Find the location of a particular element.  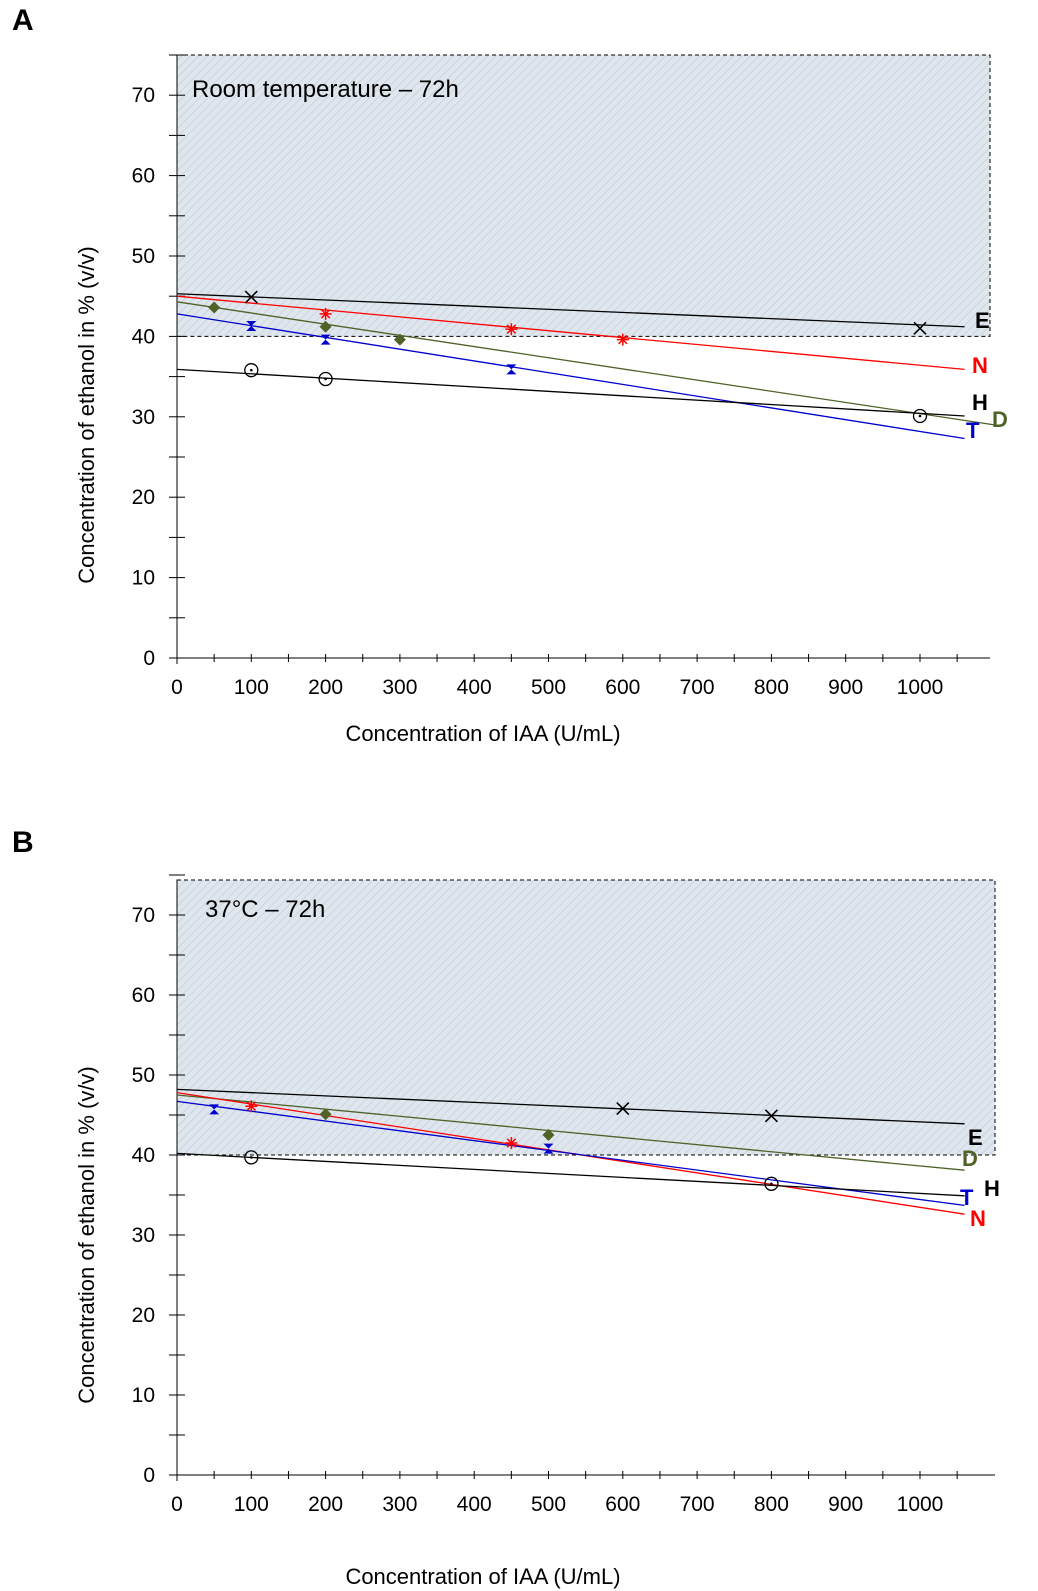

panel-letter-b: B is located at coordinates (23, 842).